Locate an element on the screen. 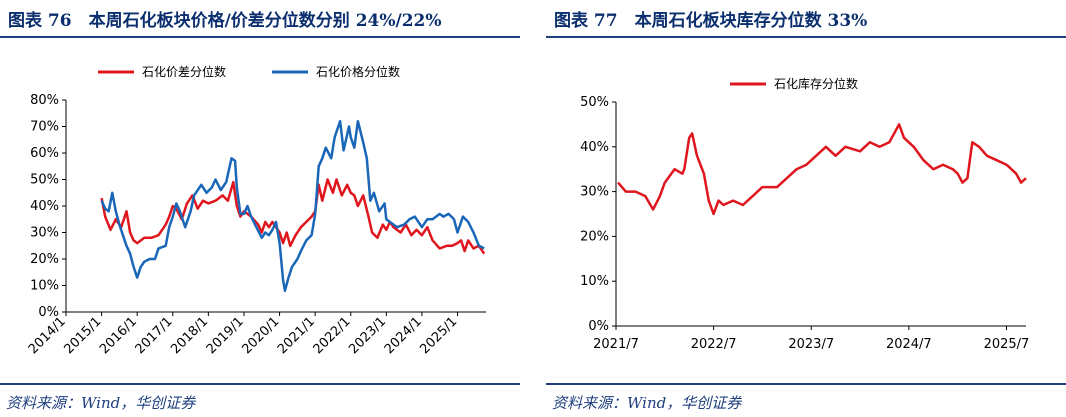  y-tick-label: 70% is located at coordinates (44, 127).